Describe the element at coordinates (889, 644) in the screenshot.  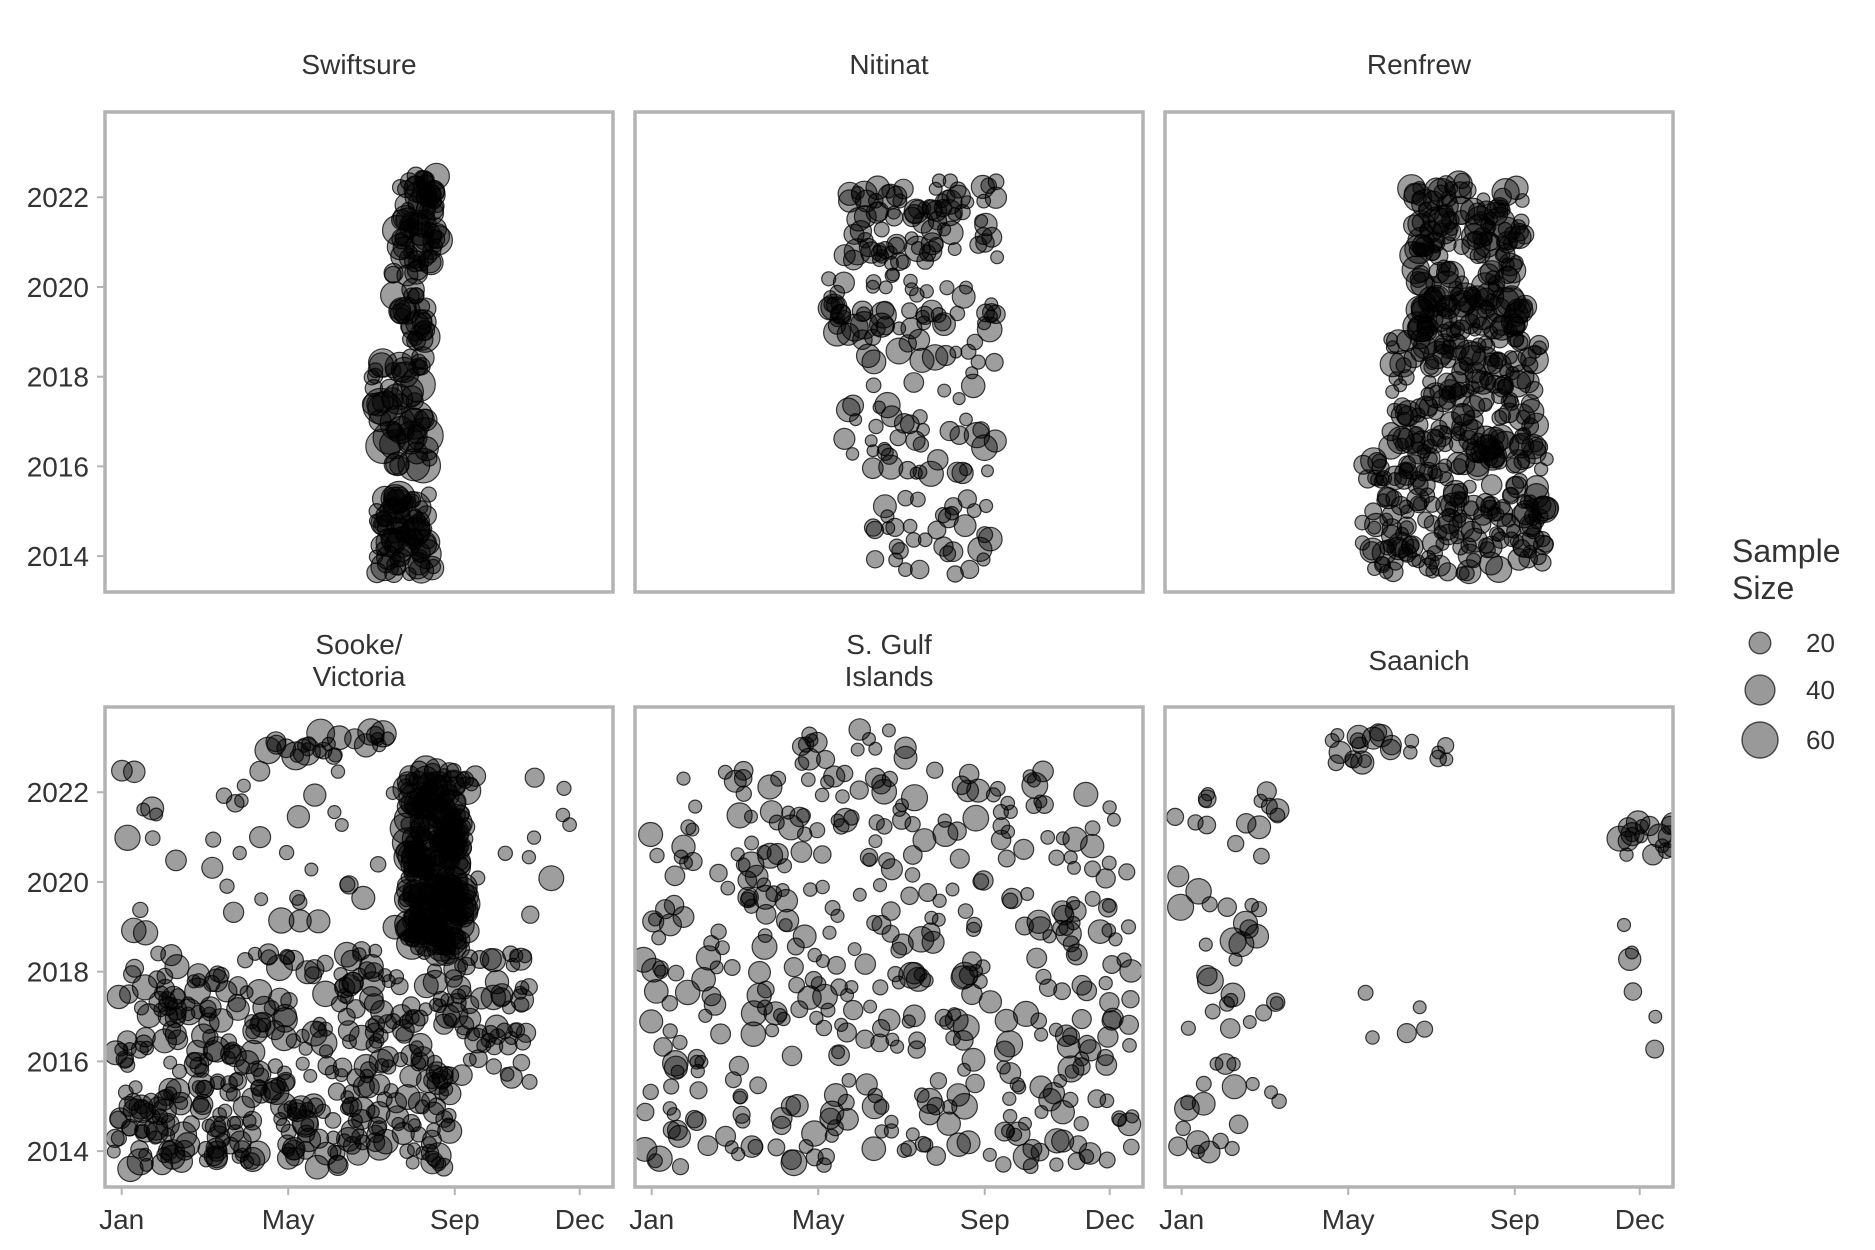
I see `panel-title: S. Gulf` at that location.